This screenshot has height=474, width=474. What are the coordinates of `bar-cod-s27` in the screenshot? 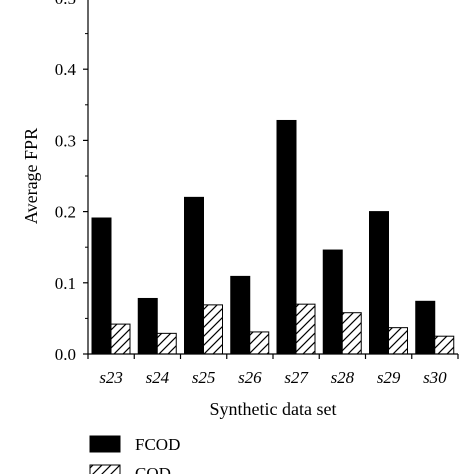 It's located at (305, 329).